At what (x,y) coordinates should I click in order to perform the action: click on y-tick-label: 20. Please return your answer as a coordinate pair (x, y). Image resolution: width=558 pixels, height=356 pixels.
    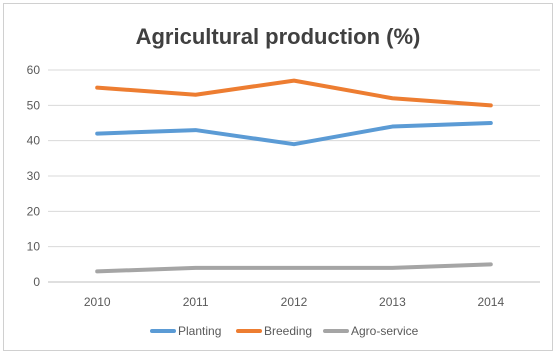
    Looking at the image, I should click on (34, 211).